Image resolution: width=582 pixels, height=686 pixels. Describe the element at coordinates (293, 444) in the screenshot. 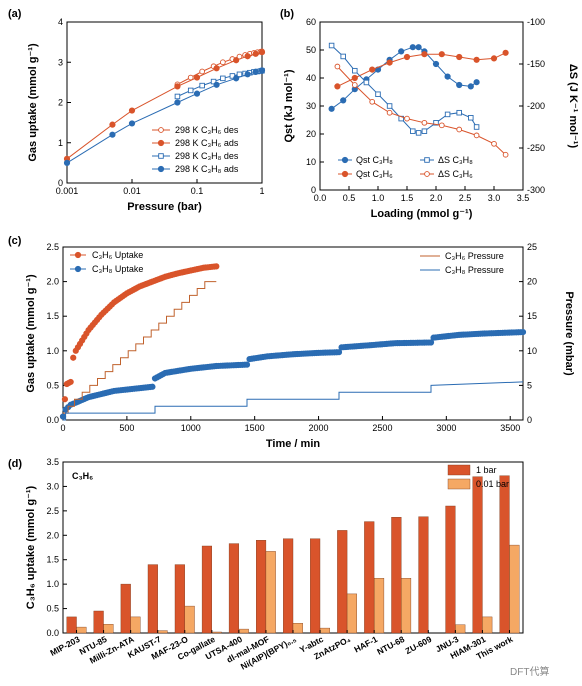

I see `c-x-axis-label: Time / min` at that location.